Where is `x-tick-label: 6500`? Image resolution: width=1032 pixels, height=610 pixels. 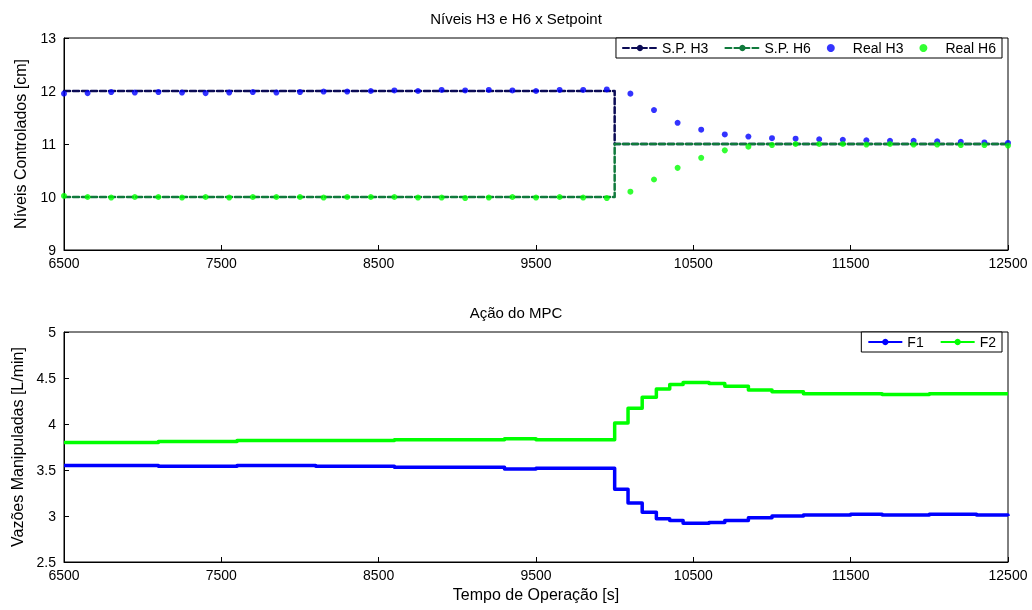 x-tick-label: 6500 is located at coordinates (64, 263).